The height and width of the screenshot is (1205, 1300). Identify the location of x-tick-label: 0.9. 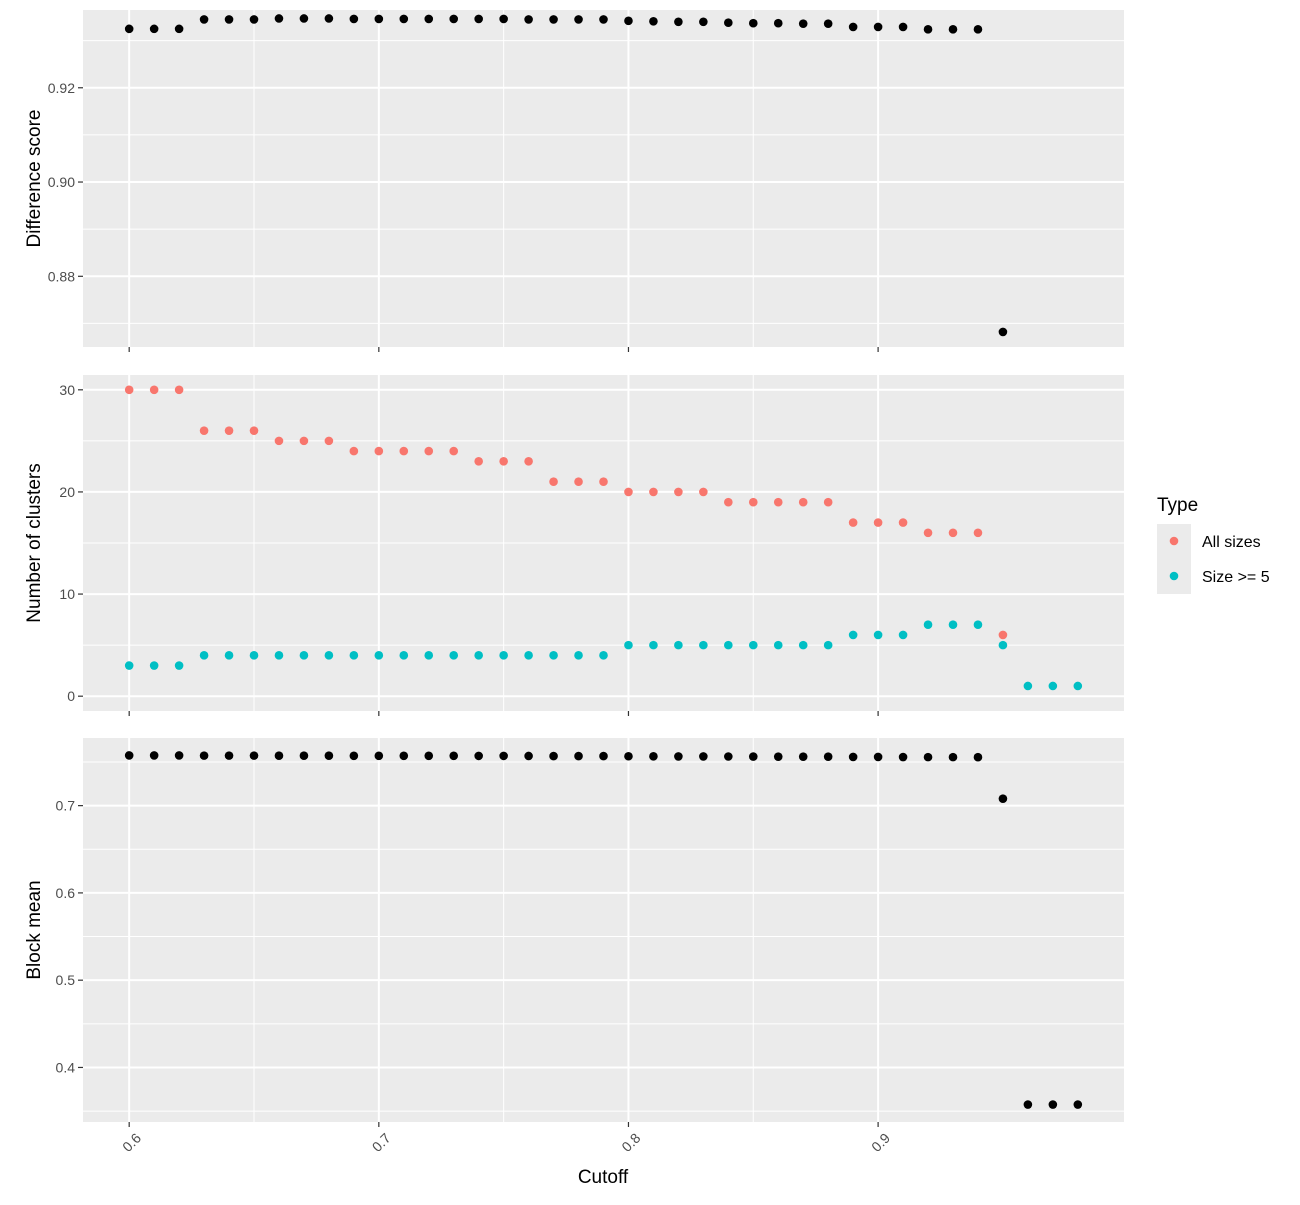
(880, 1142).